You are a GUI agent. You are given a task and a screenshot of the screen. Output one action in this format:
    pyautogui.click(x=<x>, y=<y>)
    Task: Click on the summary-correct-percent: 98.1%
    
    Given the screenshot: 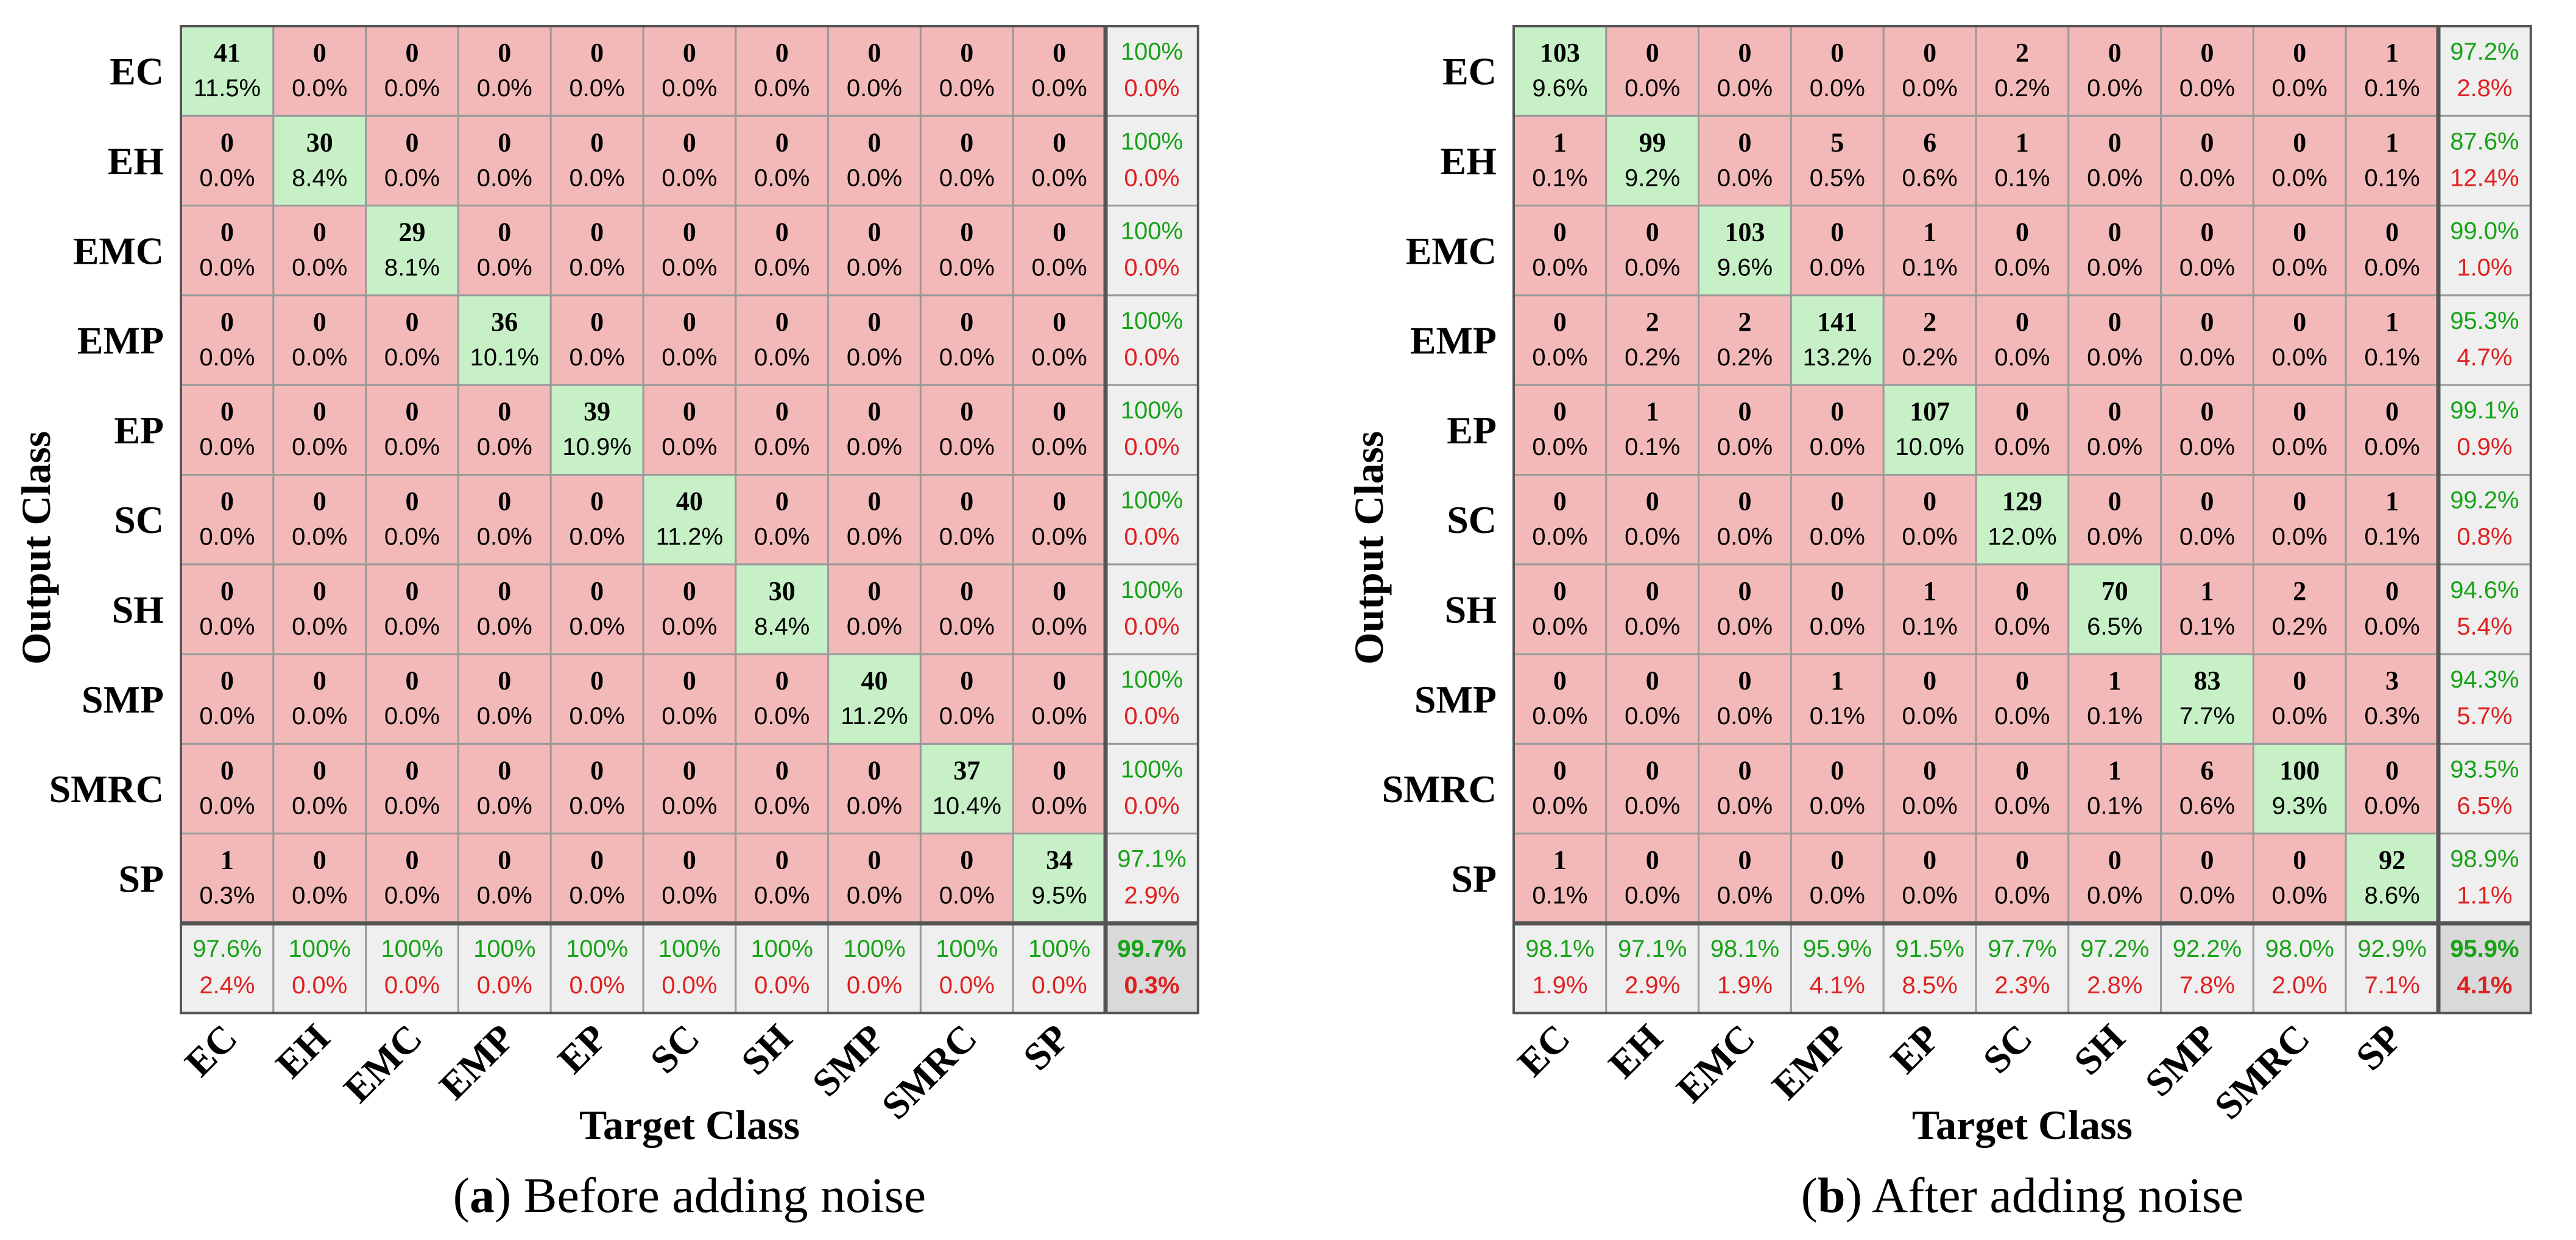 What is the action you would take?
    pyautogui.click(x=1744, y=948)
    